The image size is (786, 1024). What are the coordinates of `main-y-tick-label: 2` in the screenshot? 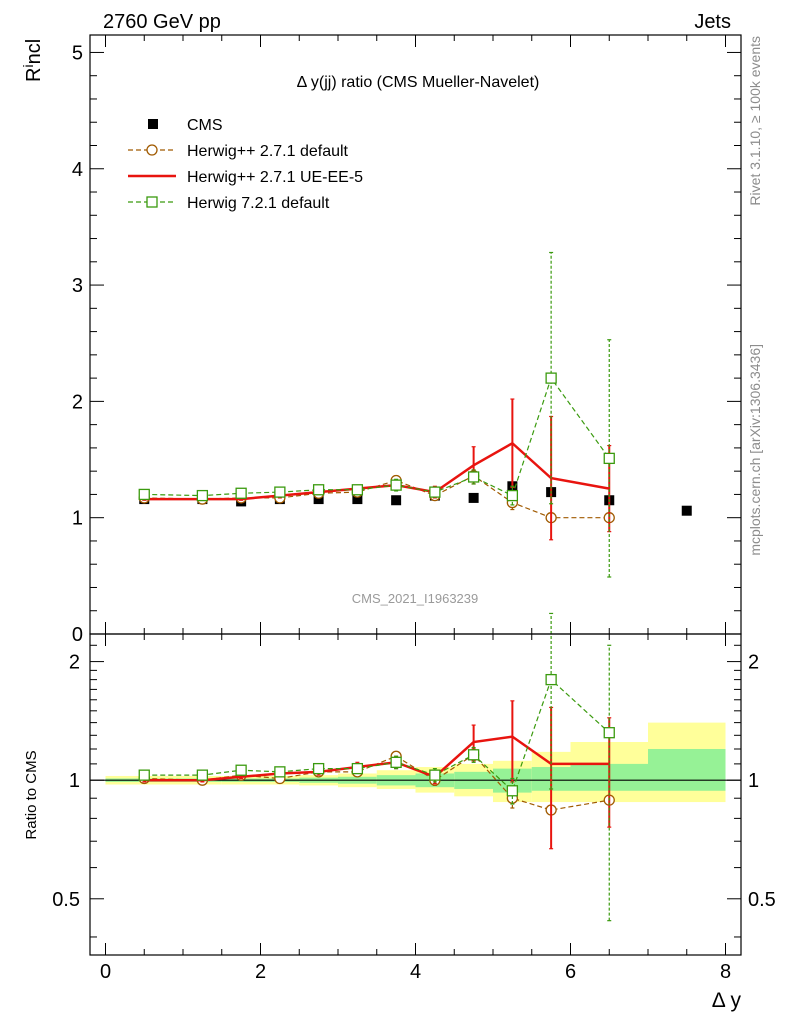 It's located at (77, 402).